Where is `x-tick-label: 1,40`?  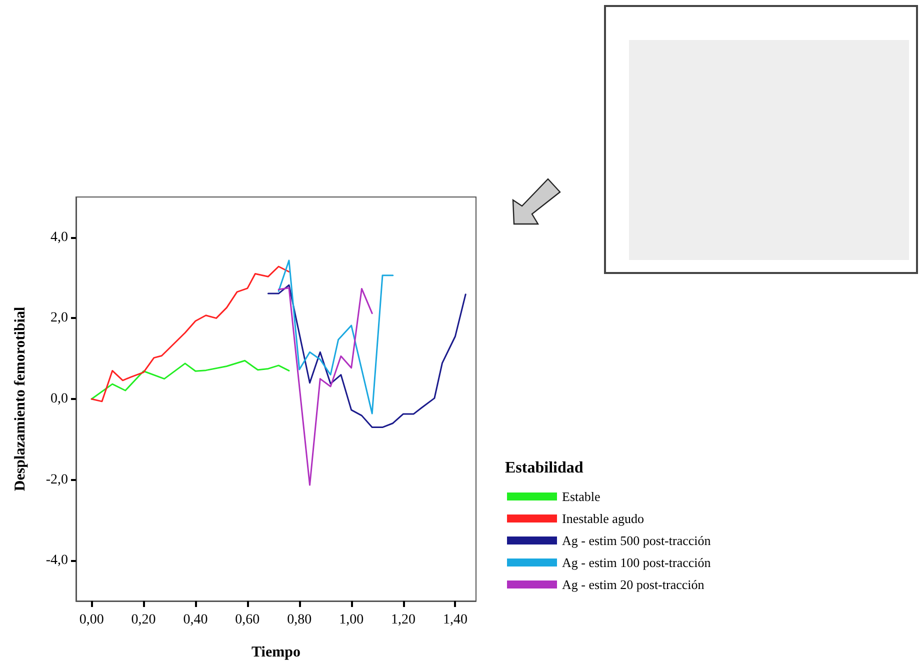 x-tick-label: 1,40 is located at coordinates (455, 620).